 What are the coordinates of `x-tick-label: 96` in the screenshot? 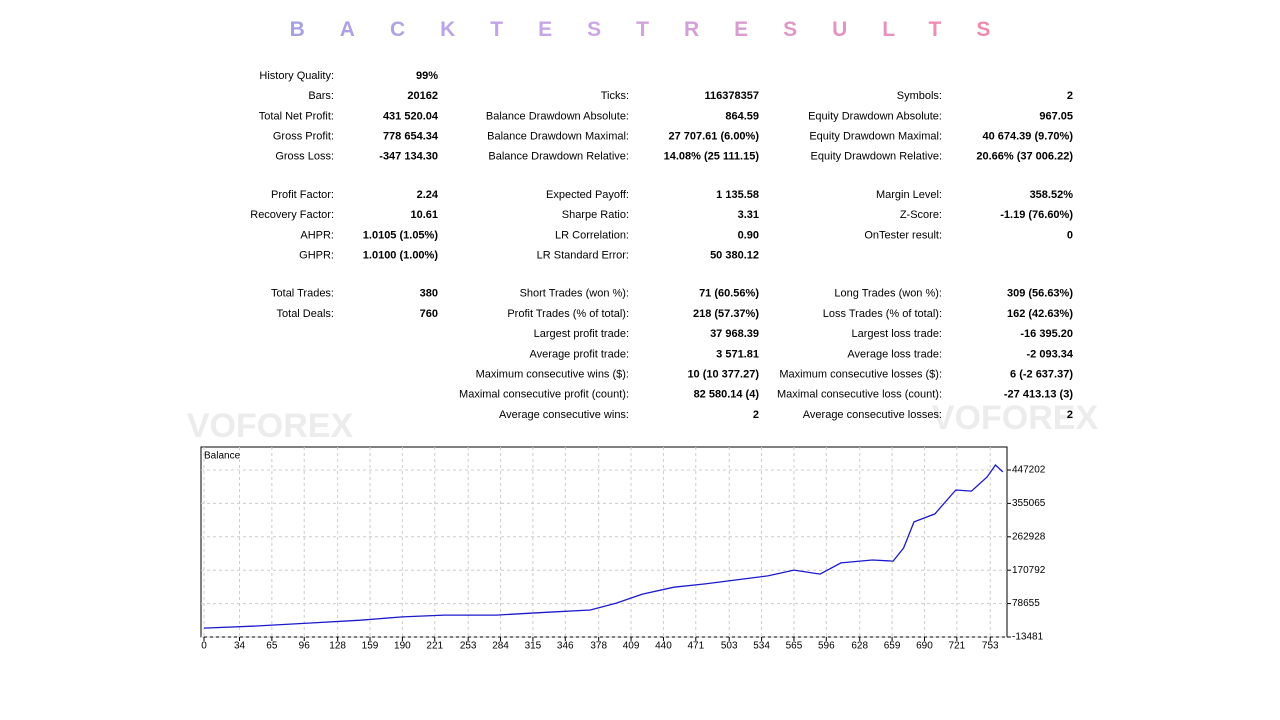 It's located at (305, 646).